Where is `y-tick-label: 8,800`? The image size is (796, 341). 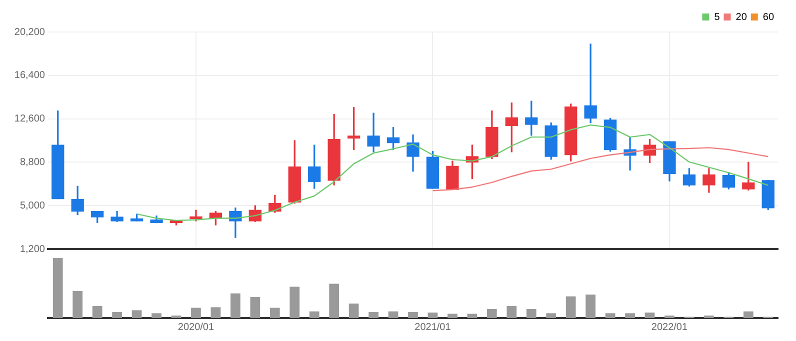 y-tick-label: 8,800 is located at coordinates (33, 162).